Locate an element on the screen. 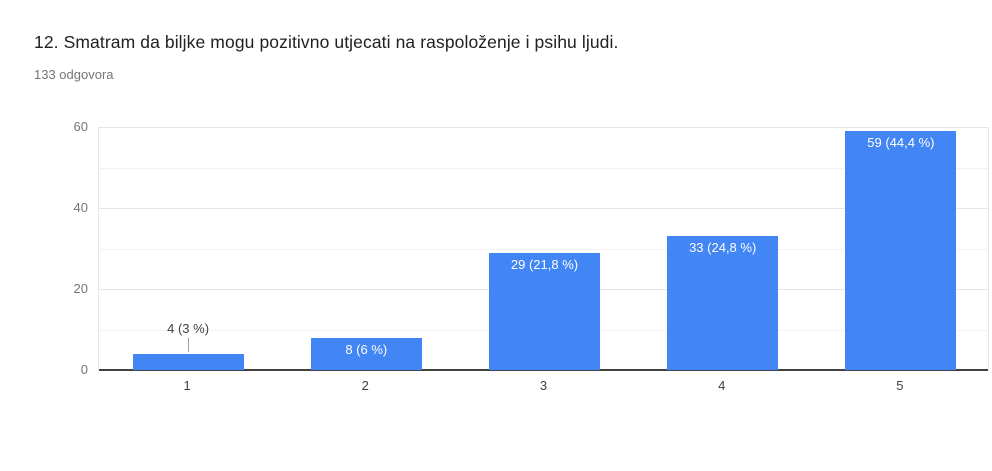 The height and width of the screenshot is (471, 992). bar-value-label: 59 (44,4 %) is located at coordinates (901, 143).